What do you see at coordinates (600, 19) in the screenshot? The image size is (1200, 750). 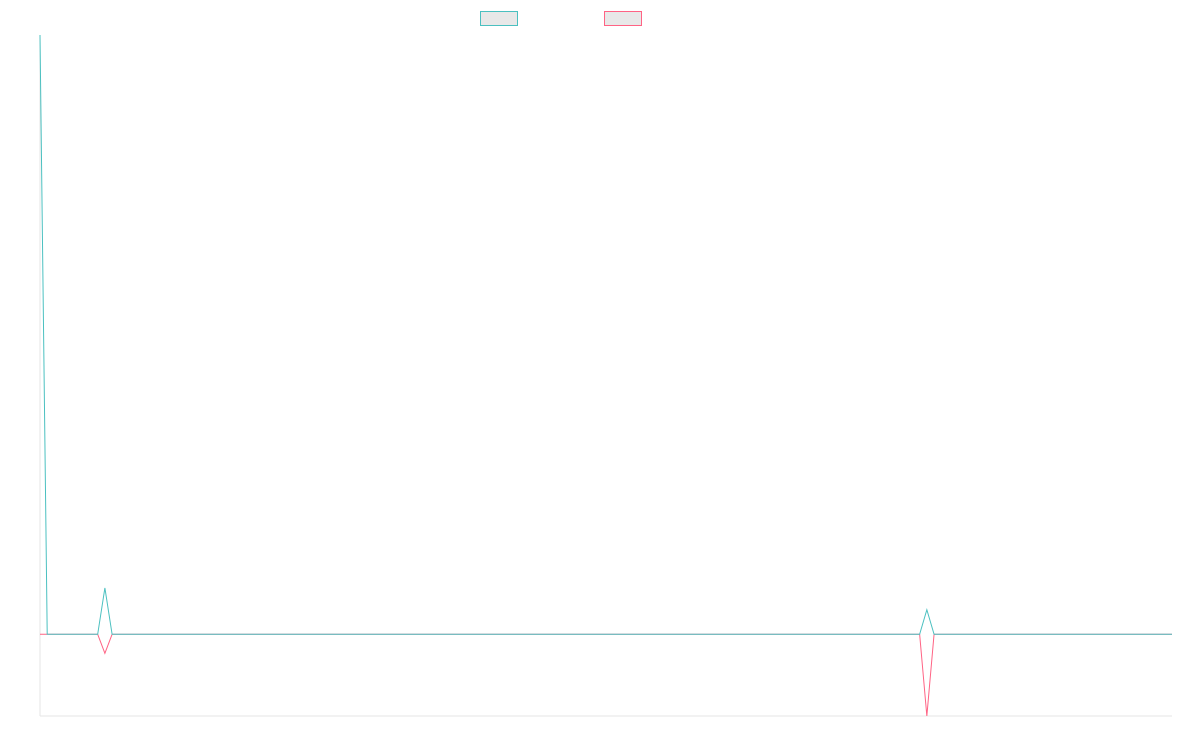 I see `chart-legend` at bounding box center [600, 19].